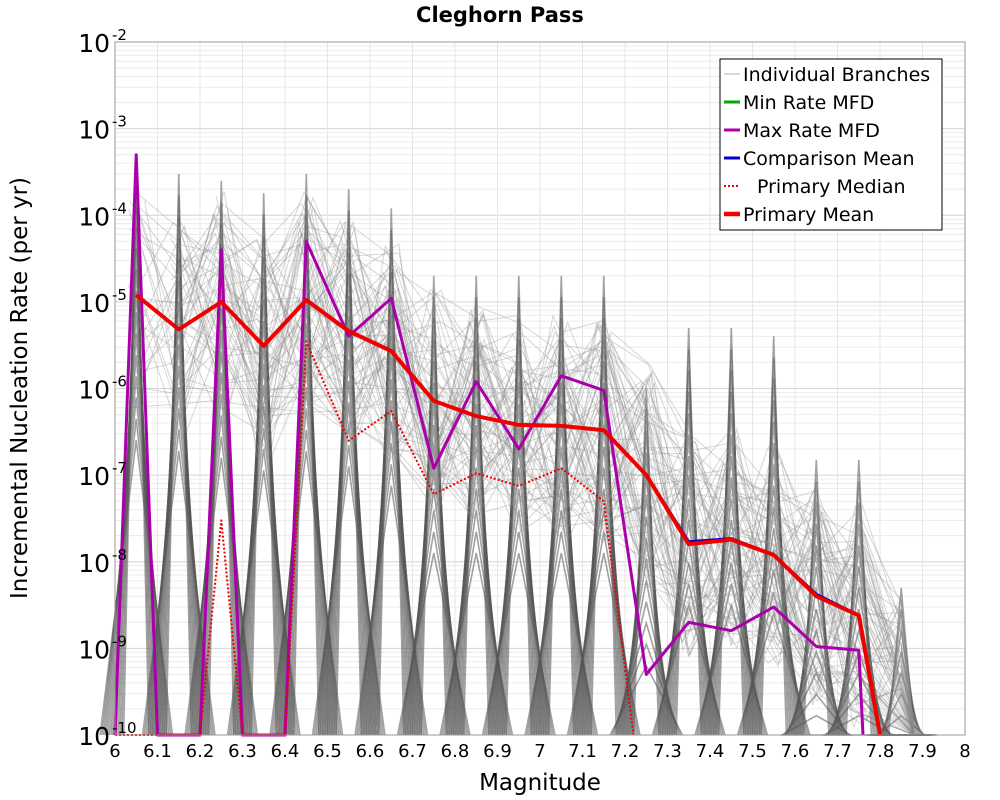 This screenshot has height=800, width=1000. Describe the element at coordinates (124, 728) in the screenshot. I see `y-tick-exponent: -10` at that location.